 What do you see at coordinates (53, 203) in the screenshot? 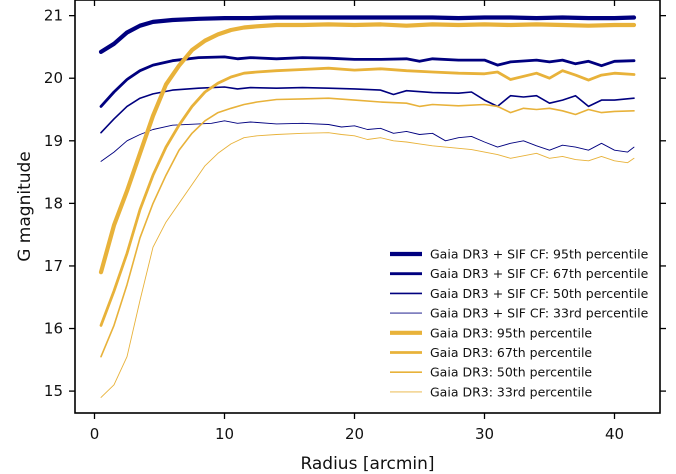
I see `y-tick-label: 18` at bounding box center [53, 203].